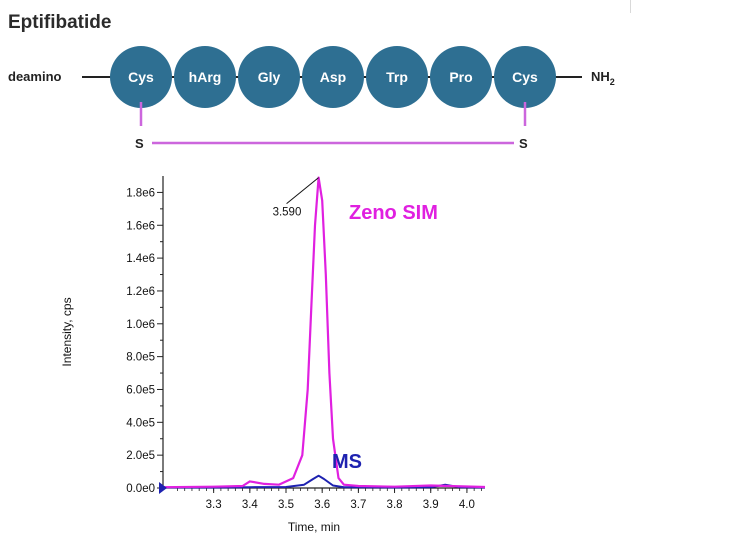  What do you see at coordinates (140, 259) in the screenshot?
I see `y-tick-label: 1.4e6` at bounding box center [140, 259].